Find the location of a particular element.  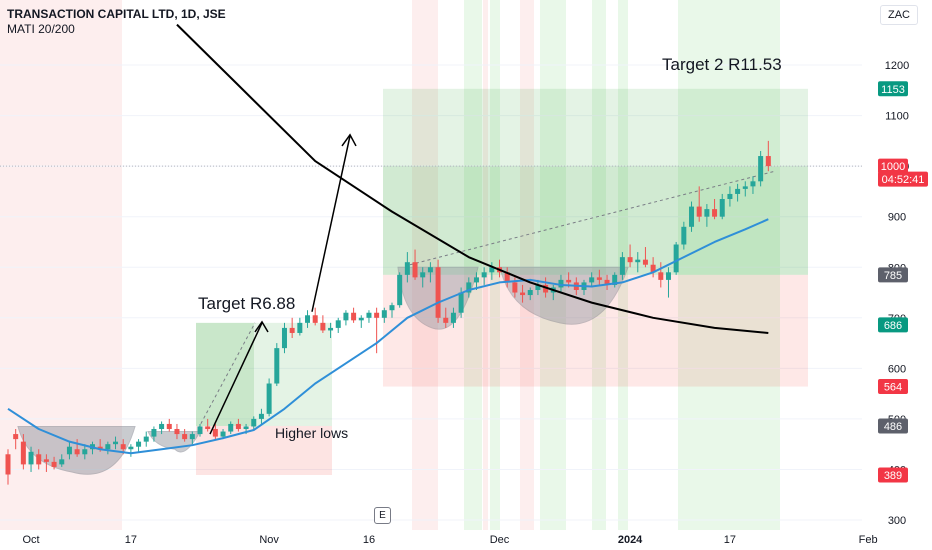

zone-2-target-upper is located at coordinates (595, 127).